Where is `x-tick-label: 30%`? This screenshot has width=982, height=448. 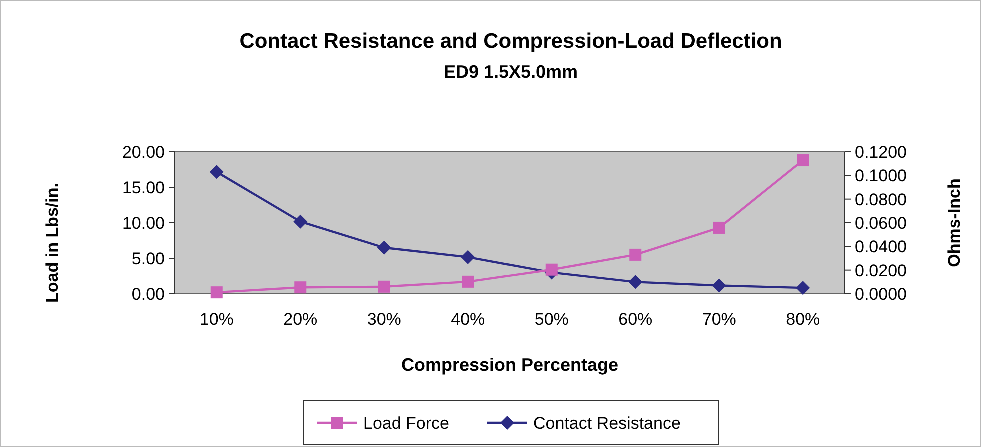
x-tick-label: 30% is located at coordinates (384, 319).